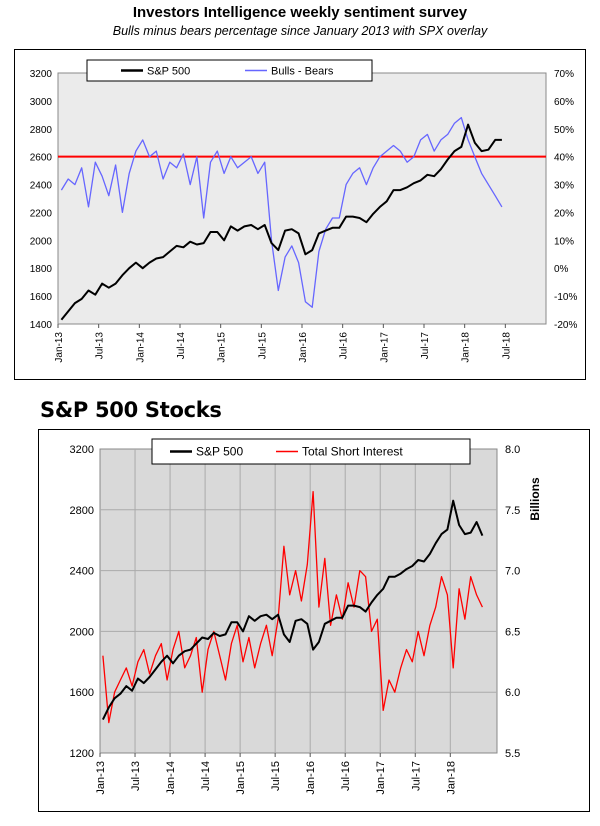 The height and width of the screenshot is (826, 600). I want to click on y-right-tick-label: 5.5, so click(512, 754).